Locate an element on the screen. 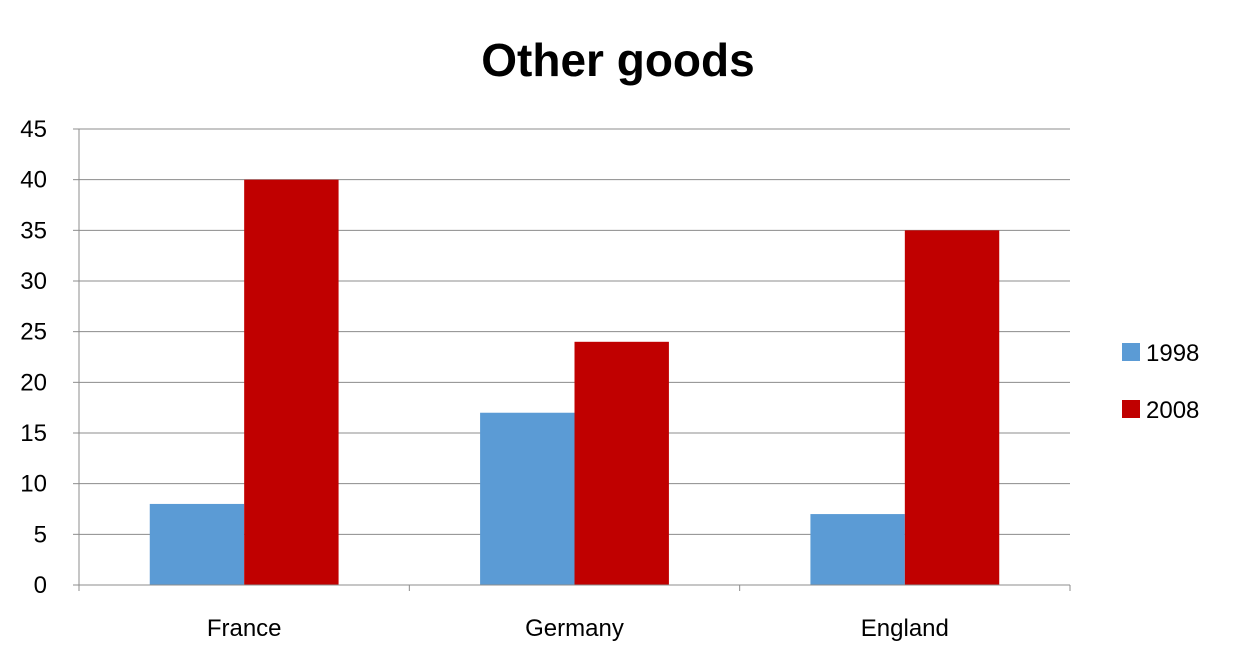 This screenshot has height=660, width=1237. y-tick-label: 0 is located at coordinates (40, 585).